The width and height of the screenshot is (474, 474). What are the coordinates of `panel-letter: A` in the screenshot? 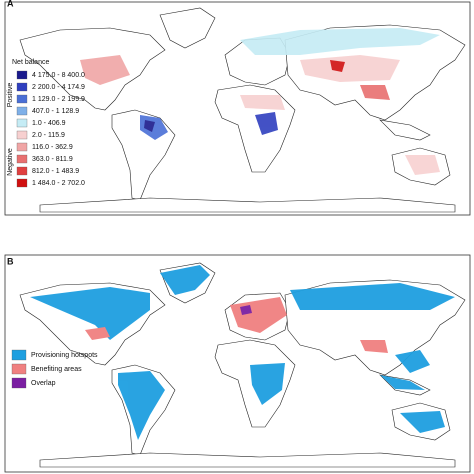 It's located at (10, 4).